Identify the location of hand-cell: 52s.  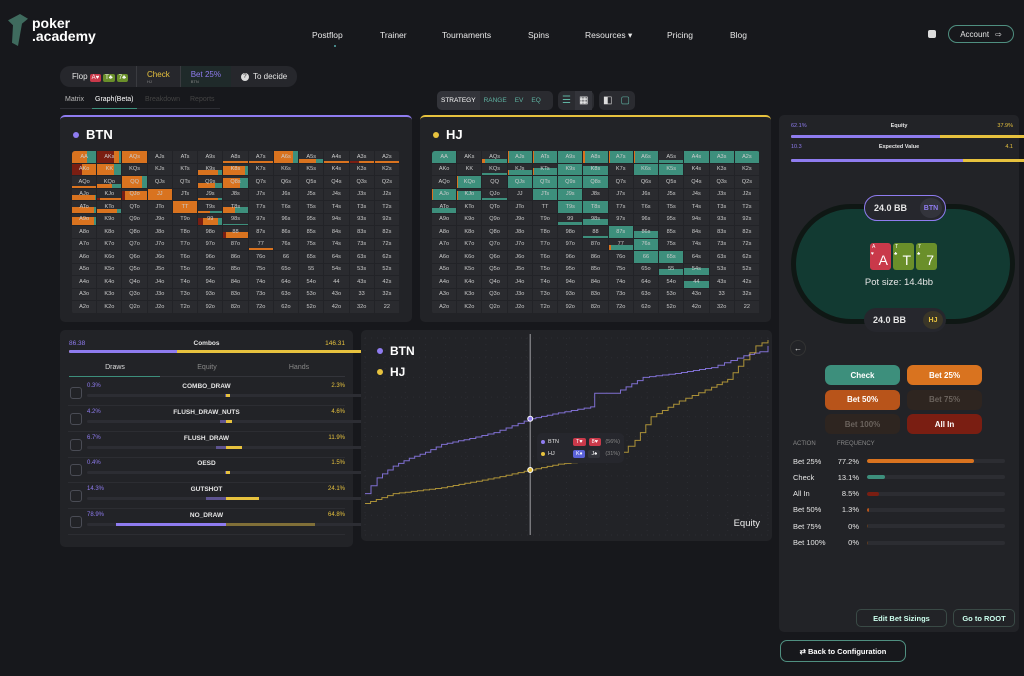
(387, 269).